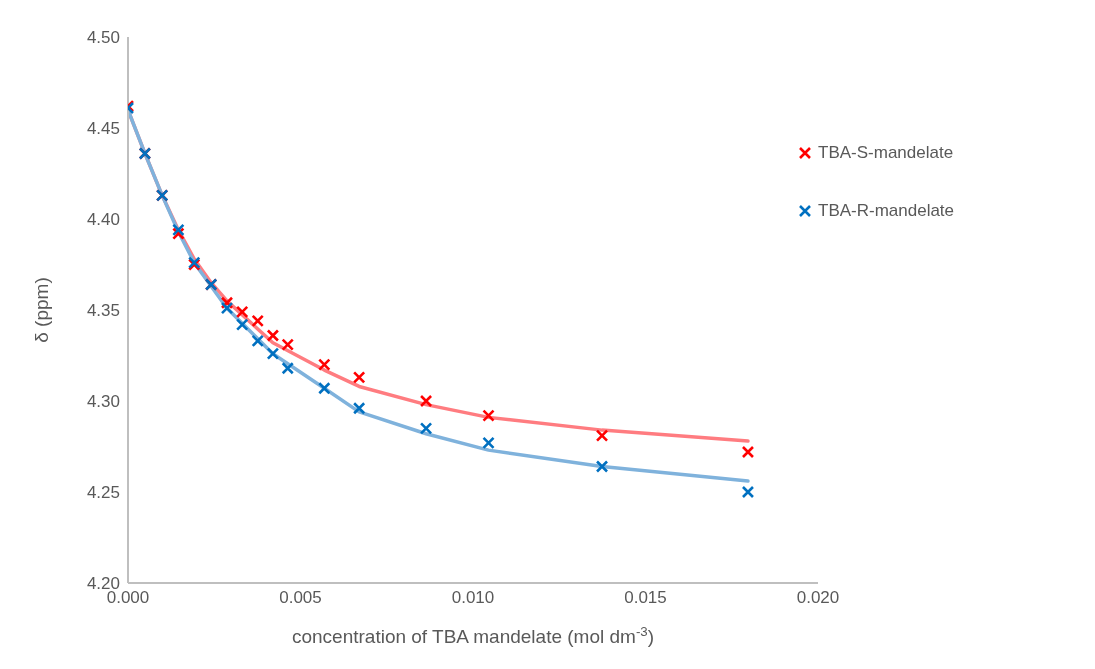  What do you see at coordinates (818, 598) in the screenshot?
I see `x-tick-label: 0.020` at bounding box center [818, 598].